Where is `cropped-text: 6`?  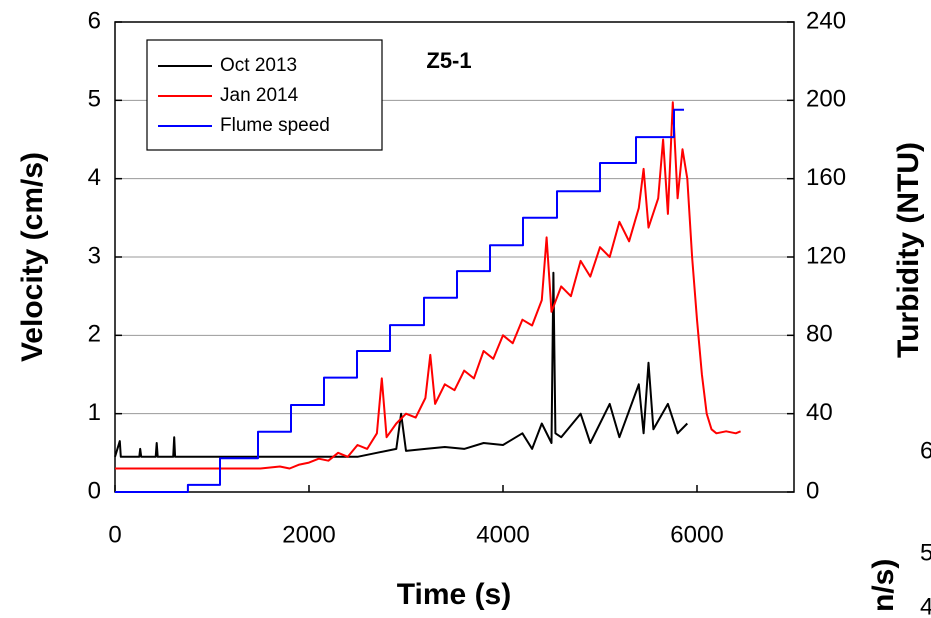 cropped-text: 6 is located at coordinates (925, 450).